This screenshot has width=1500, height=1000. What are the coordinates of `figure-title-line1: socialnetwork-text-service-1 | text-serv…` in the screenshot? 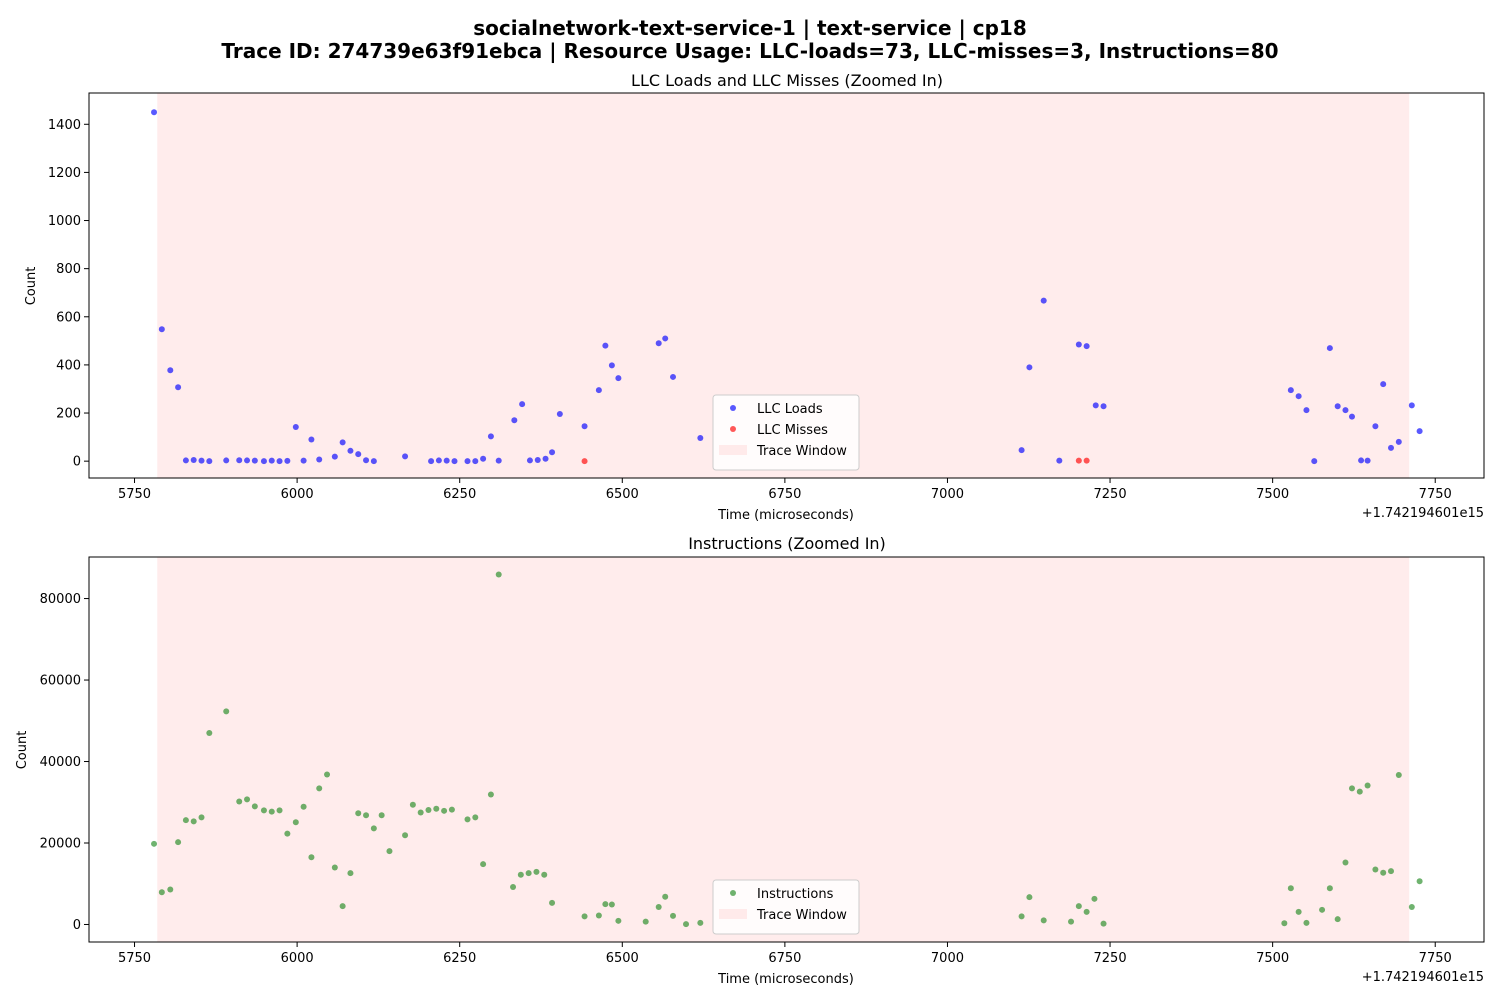 It's located at (750, 28).